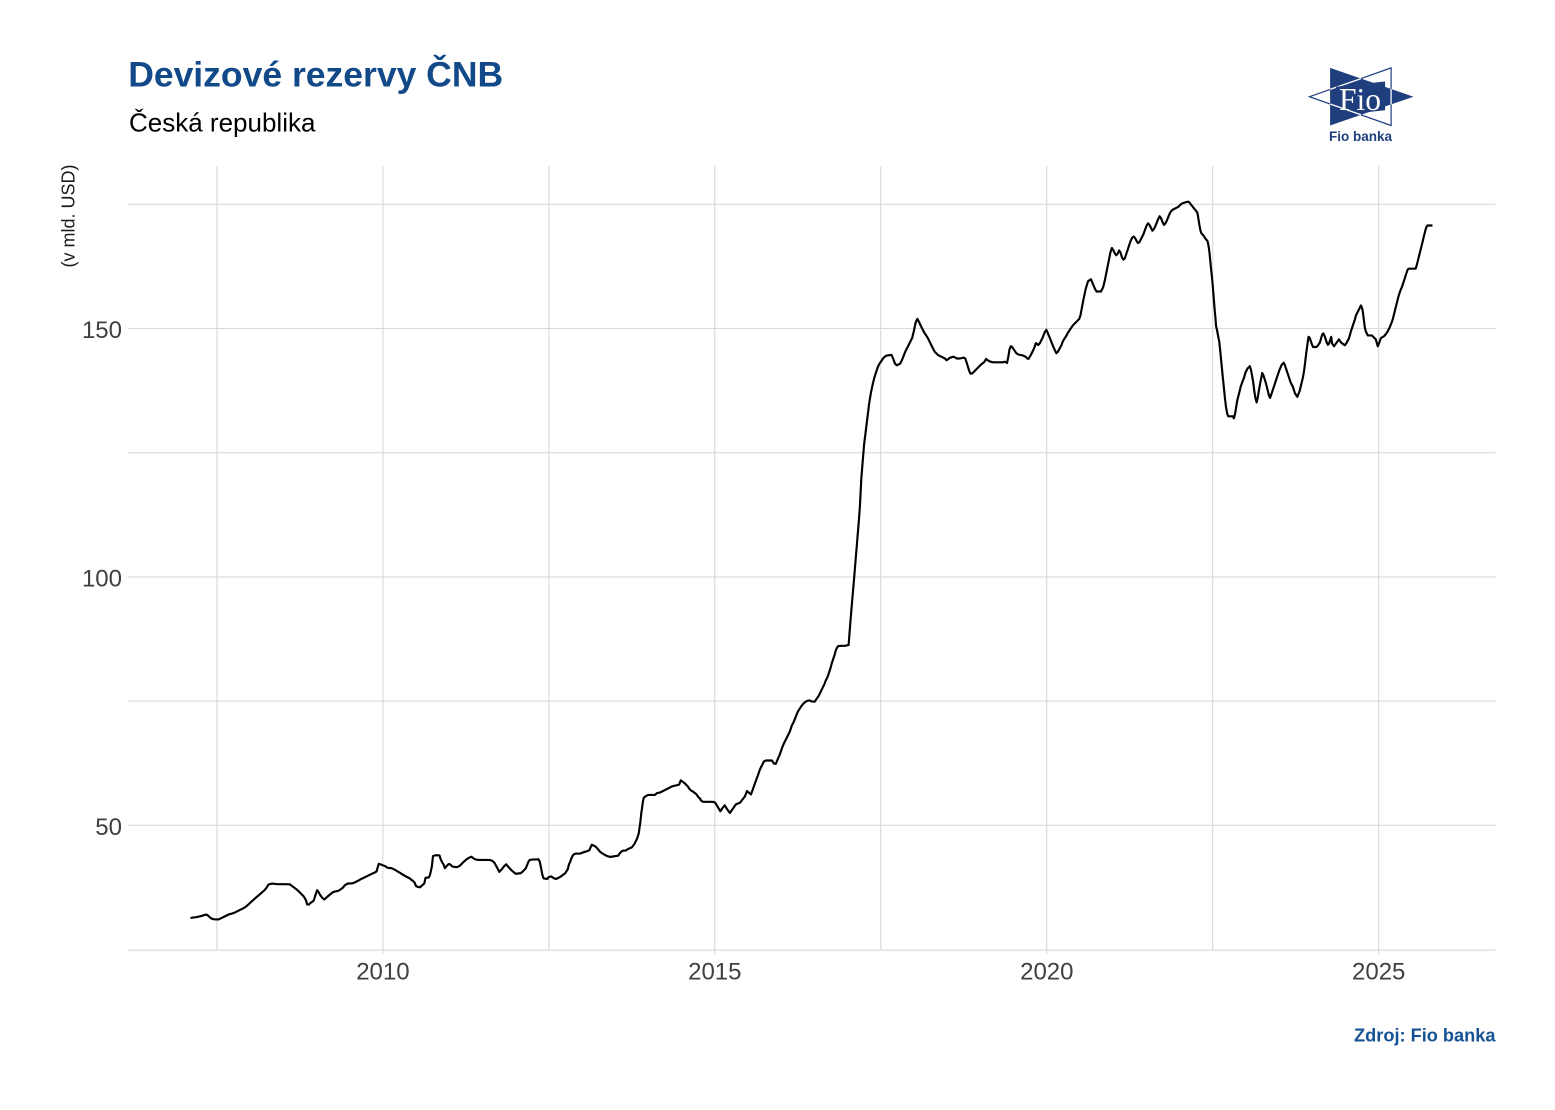  What do you see at coordinates (1378, 972) in the screenshot?
I see `svg-text: 2025` at bounding box center [1378, 972].